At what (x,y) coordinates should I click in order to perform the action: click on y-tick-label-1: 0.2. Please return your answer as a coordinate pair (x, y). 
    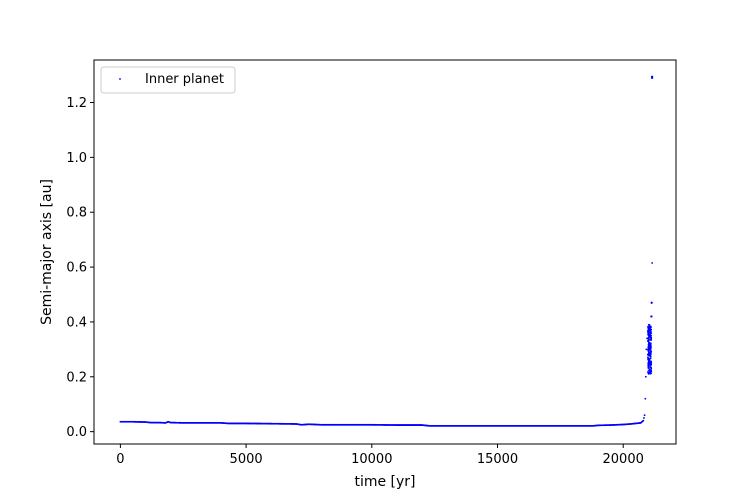
    Looking at the image, I should click on (76, 377).